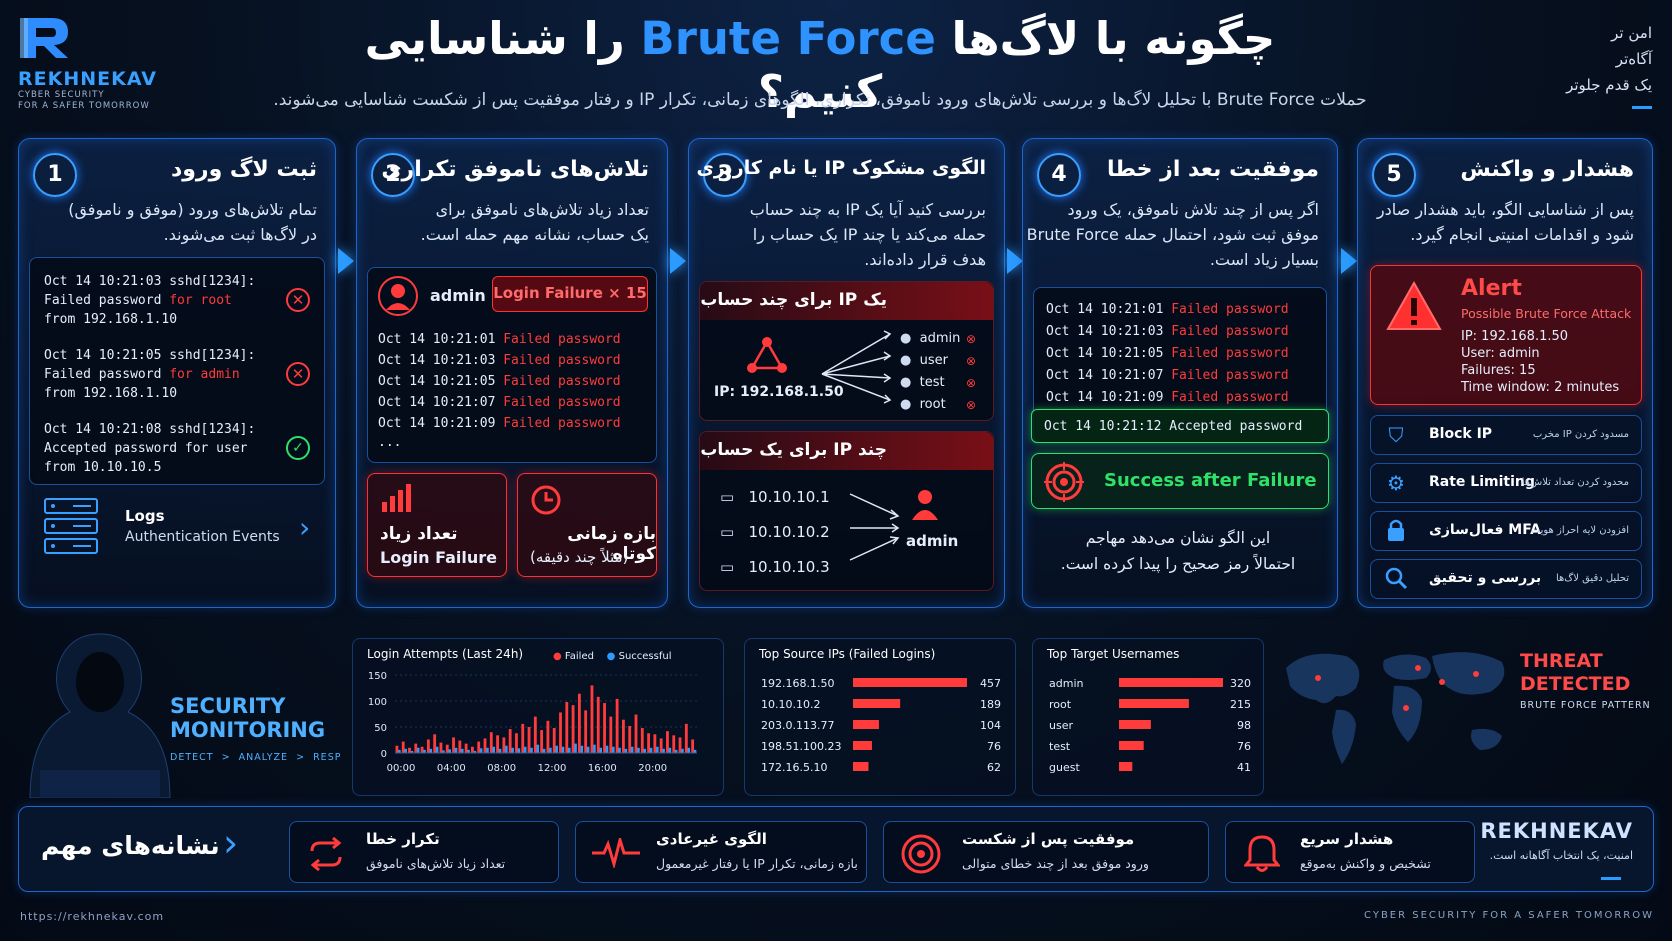 The image size is (1672, 941). I want to click on alert-line: IP: 192.168.1.50, so click(1515, 336).